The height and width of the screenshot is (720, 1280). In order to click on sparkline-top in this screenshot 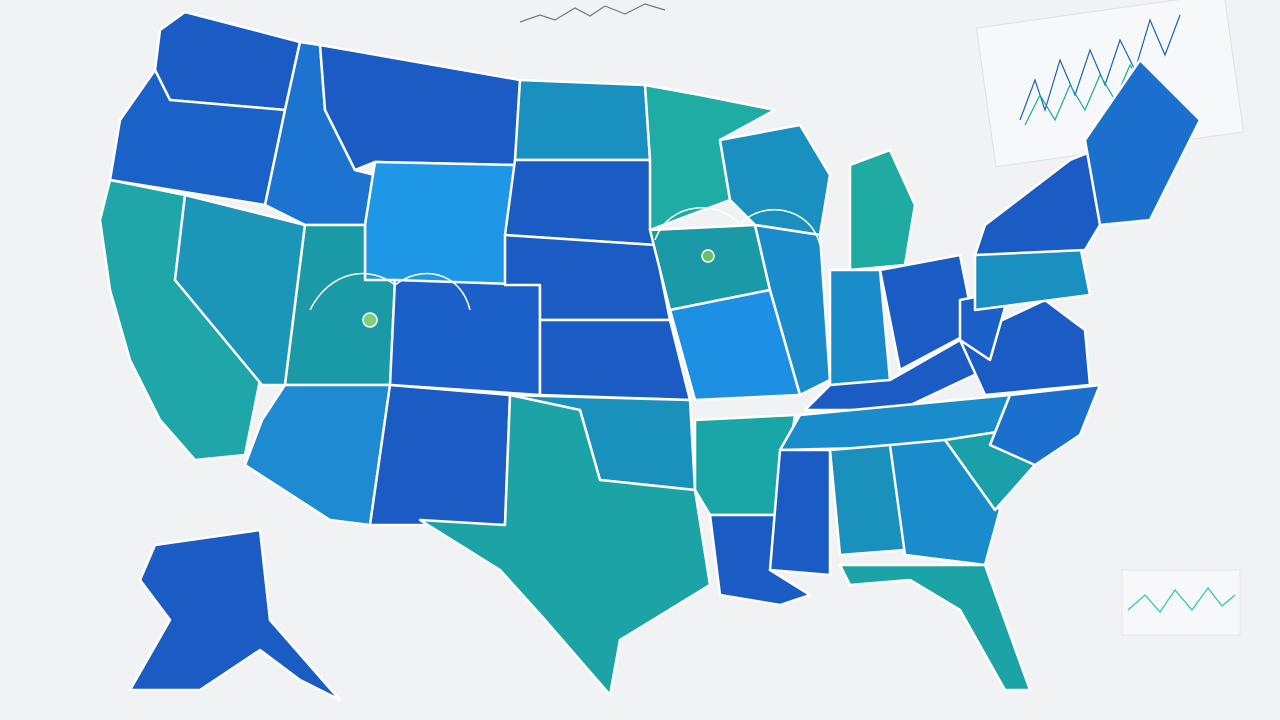, I will do `click(592, 13)`.